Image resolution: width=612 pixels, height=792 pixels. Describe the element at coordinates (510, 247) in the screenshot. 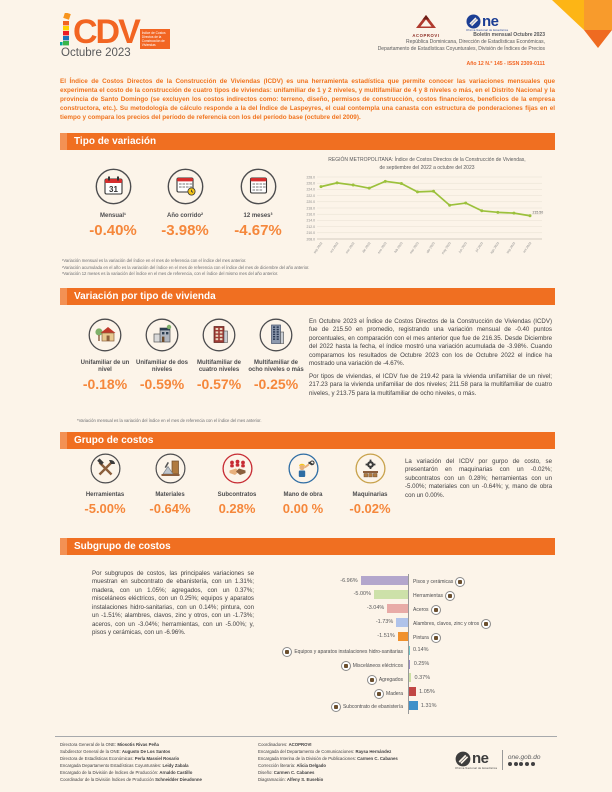

I see `svg-text: sep 2023` at that location.